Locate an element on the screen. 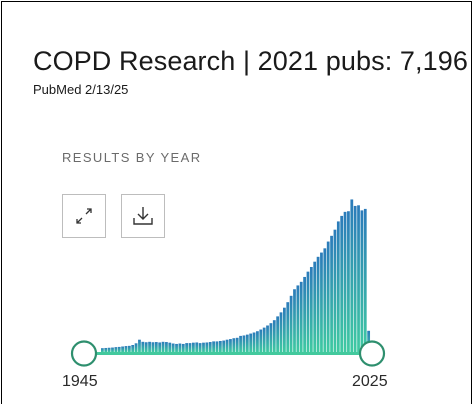  page-title: COPD Research | 2021 pubs: 7,196 is located at coordinates (250, 61).